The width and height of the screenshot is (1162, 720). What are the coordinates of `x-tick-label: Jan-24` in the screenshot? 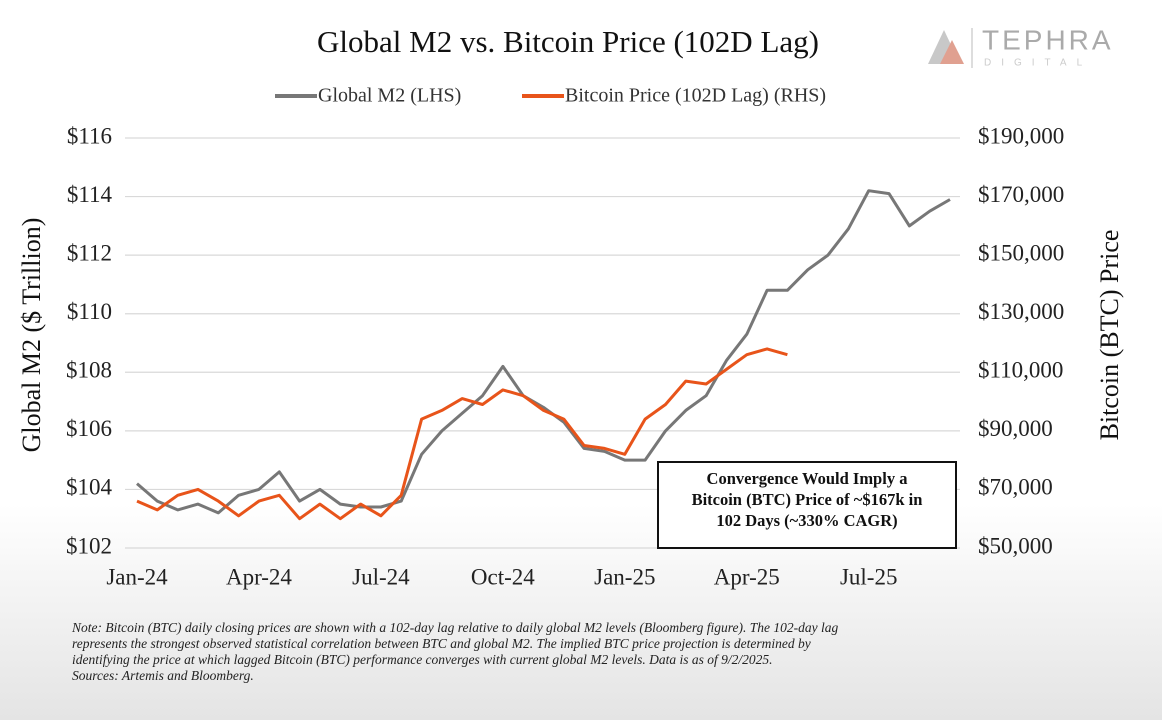 It's located at (137, 576).